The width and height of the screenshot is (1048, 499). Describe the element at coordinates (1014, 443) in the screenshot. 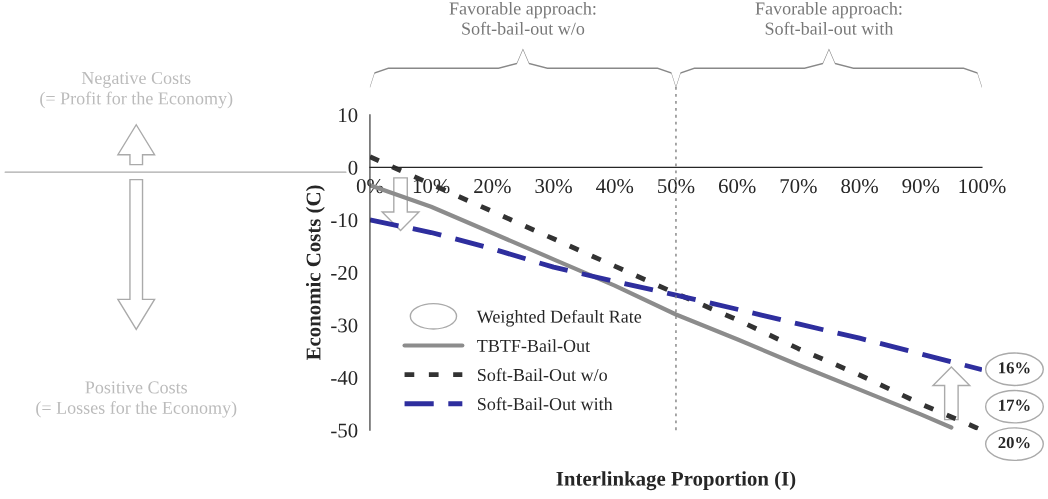

I see `text: 20%` at that location.